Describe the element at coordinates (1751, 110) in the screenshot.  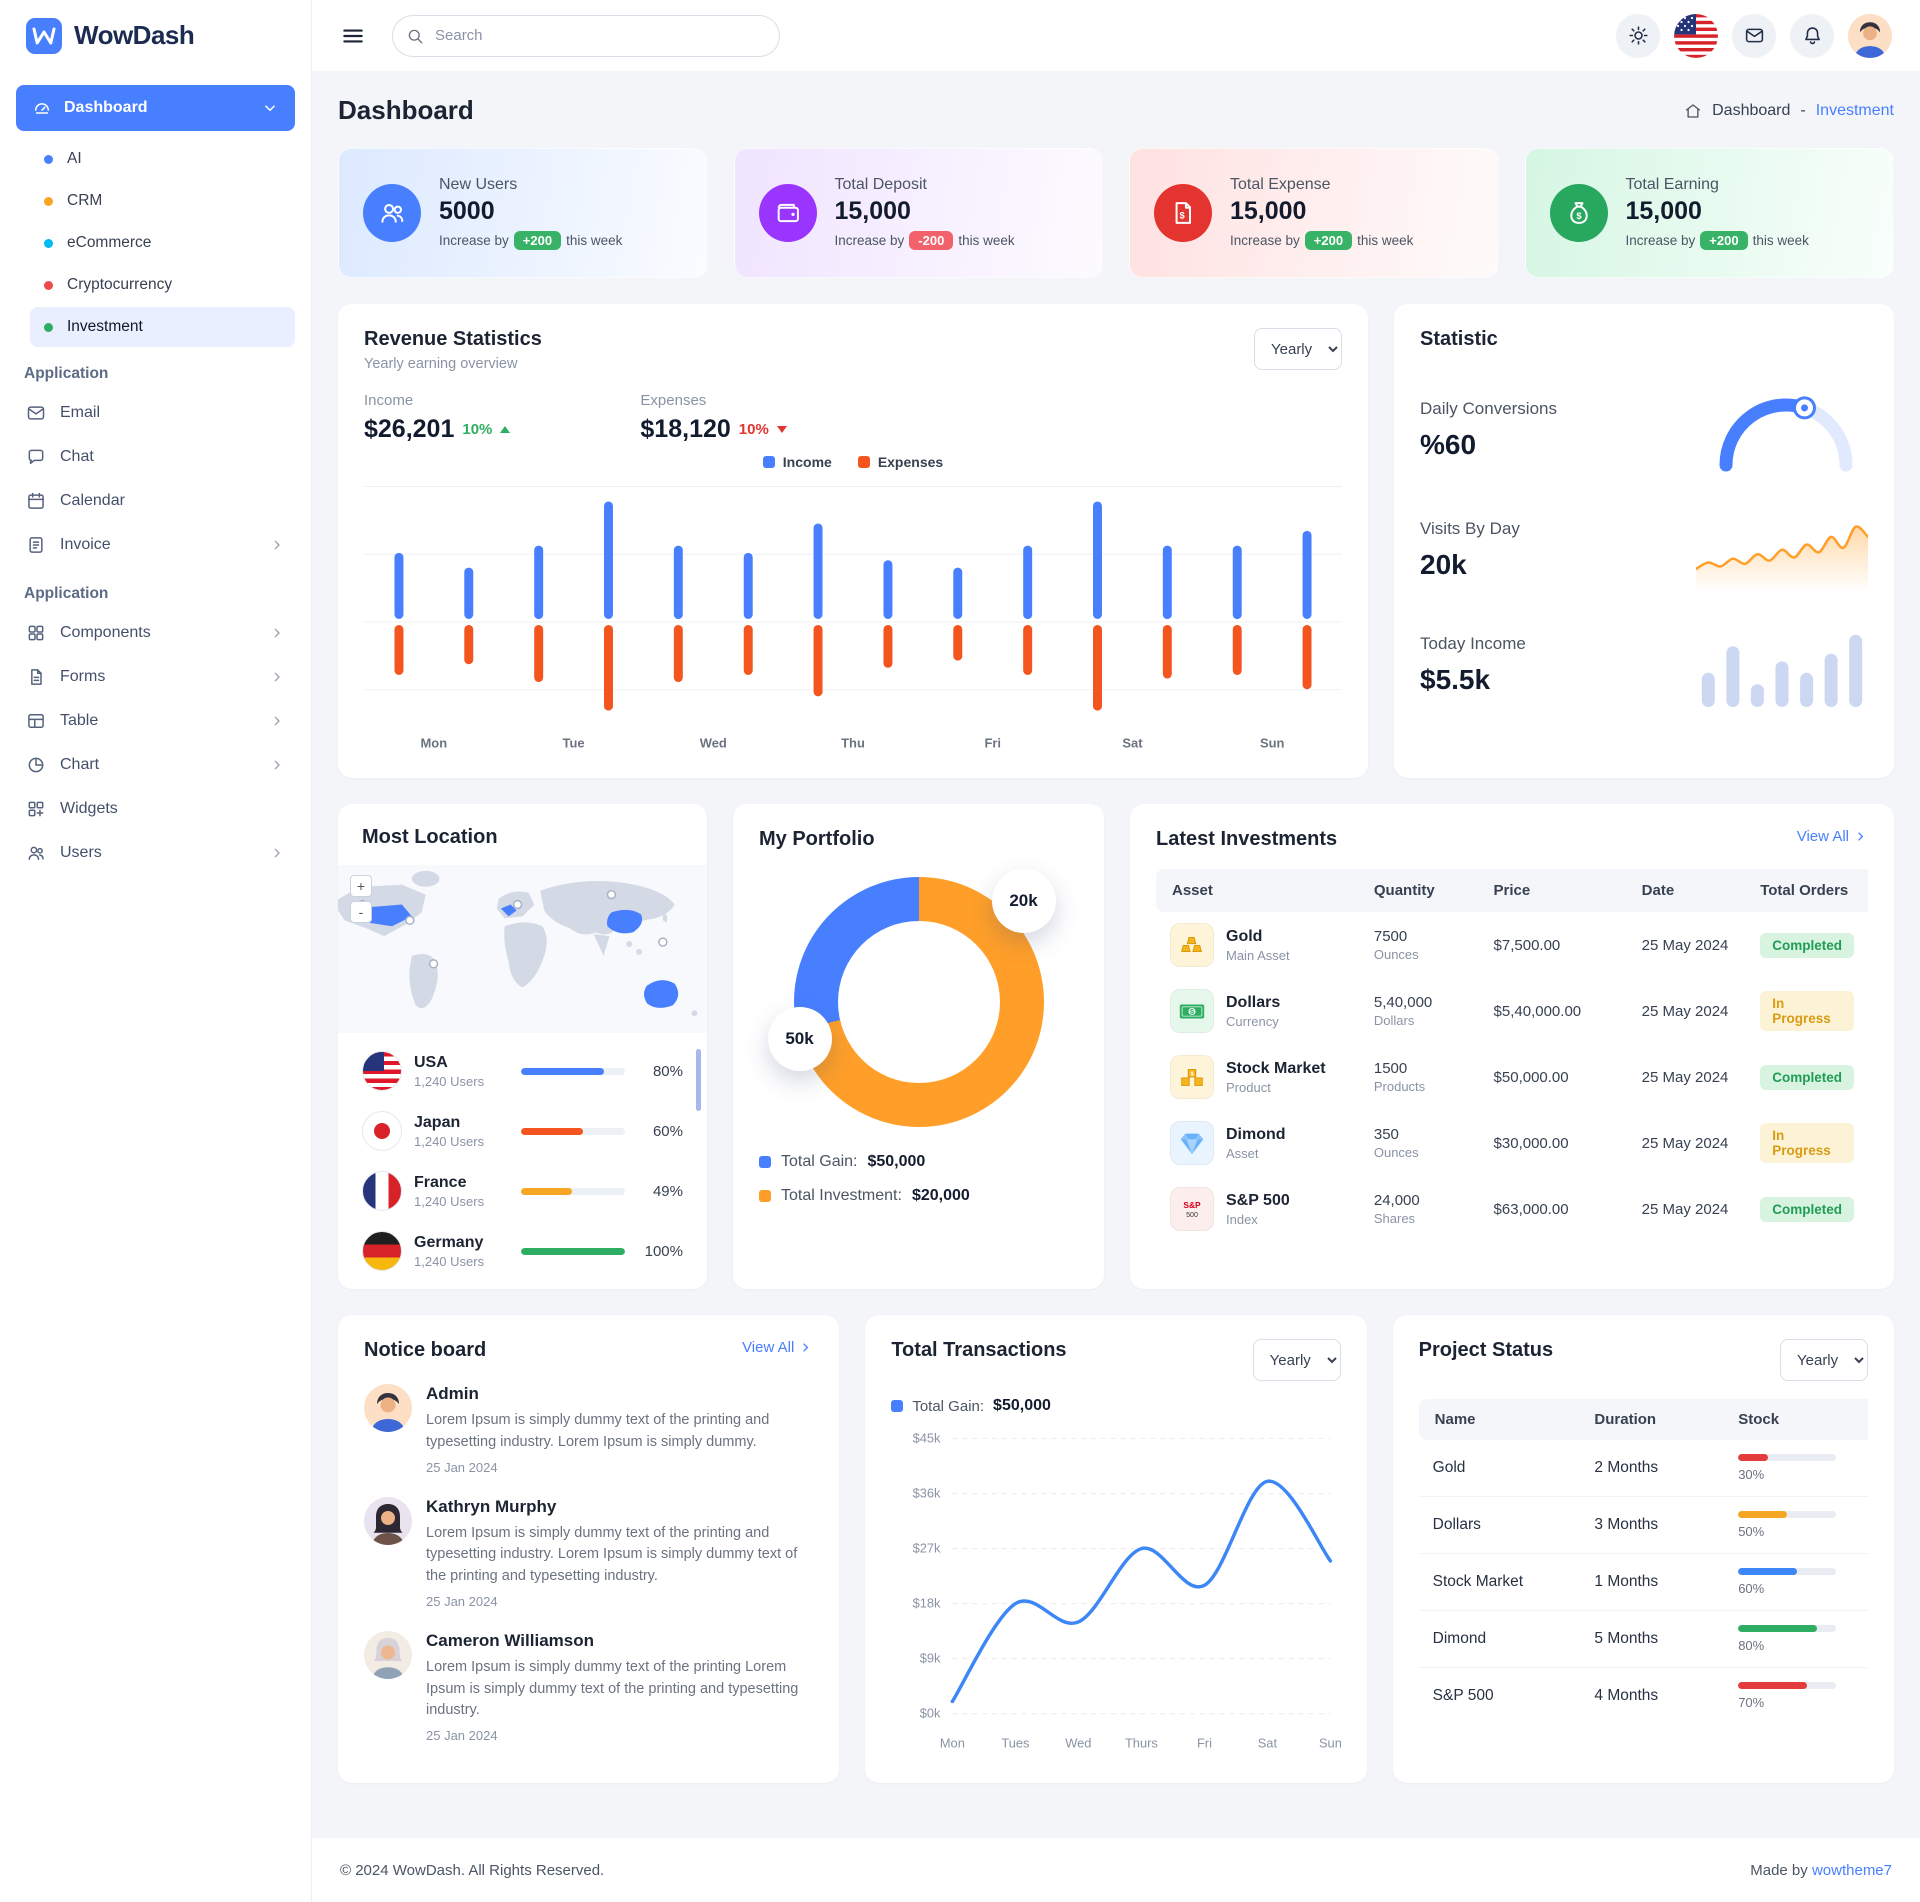
I see `breadcrumb-home: Dashboard` at that location.